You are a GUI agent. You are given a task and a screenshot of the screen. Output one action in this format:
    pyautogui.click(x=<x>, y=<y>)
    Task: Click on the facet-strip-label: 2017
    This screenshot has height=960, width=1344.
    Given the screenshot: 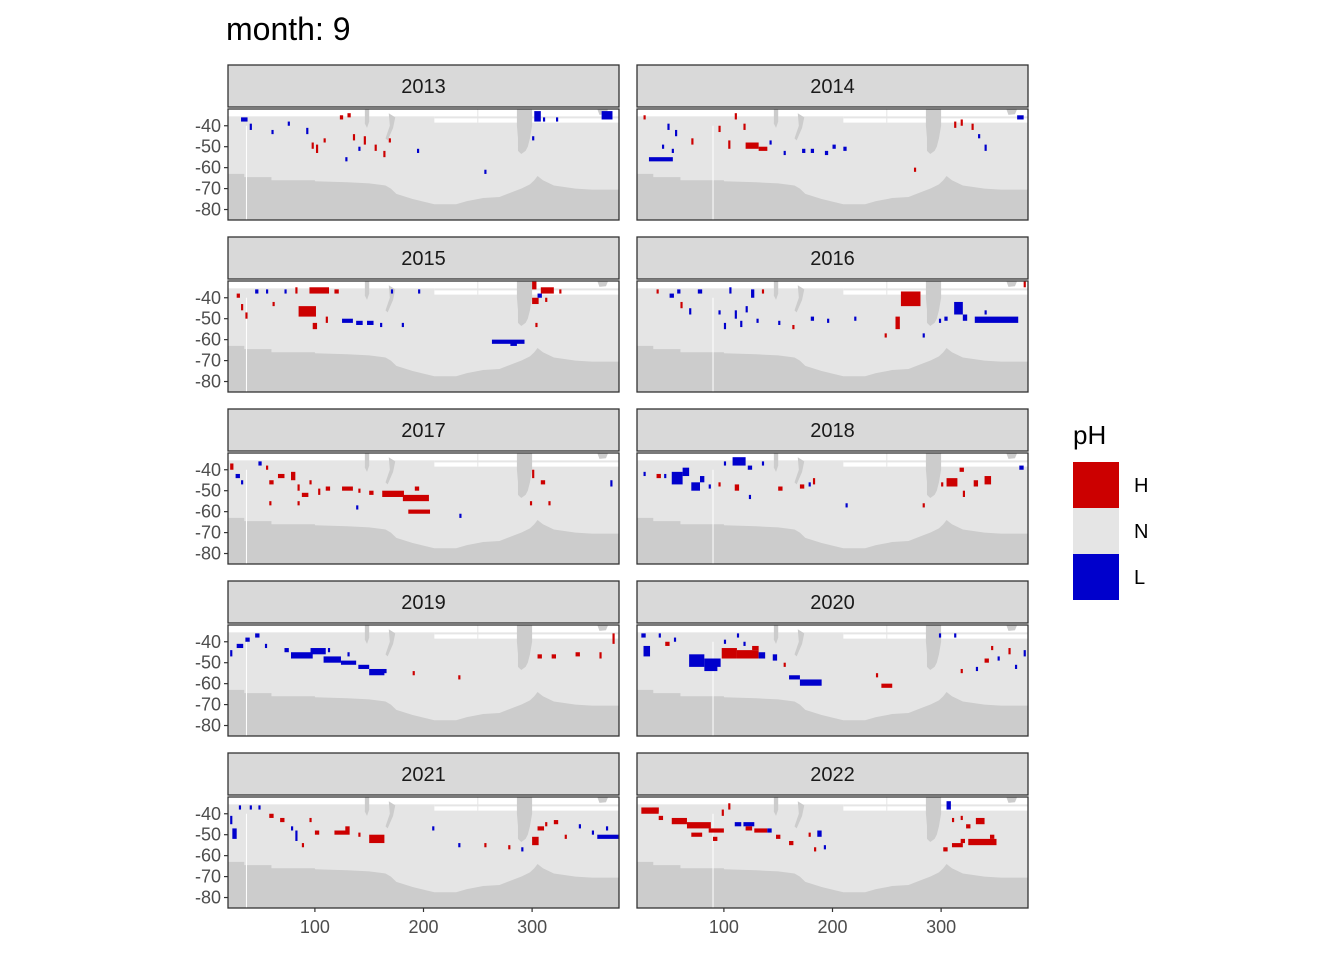 What is the action you would take?
    pyautogui.click(x=423, y=431)
    